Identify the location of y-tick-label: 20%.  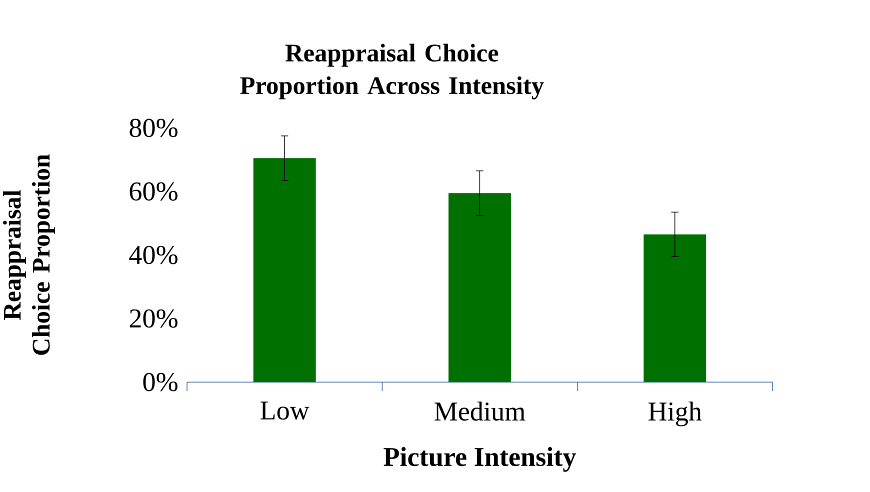
(154, 318).